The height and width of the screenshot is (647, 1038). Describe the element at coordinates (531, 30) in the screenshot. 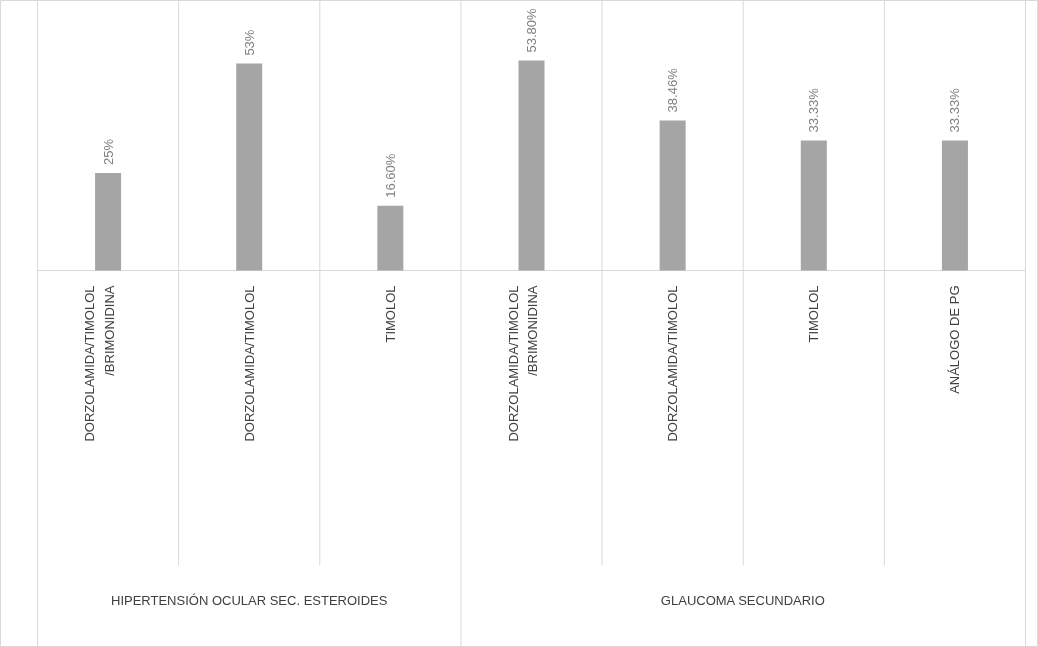

I see `data-label: 53.80%` at that location.